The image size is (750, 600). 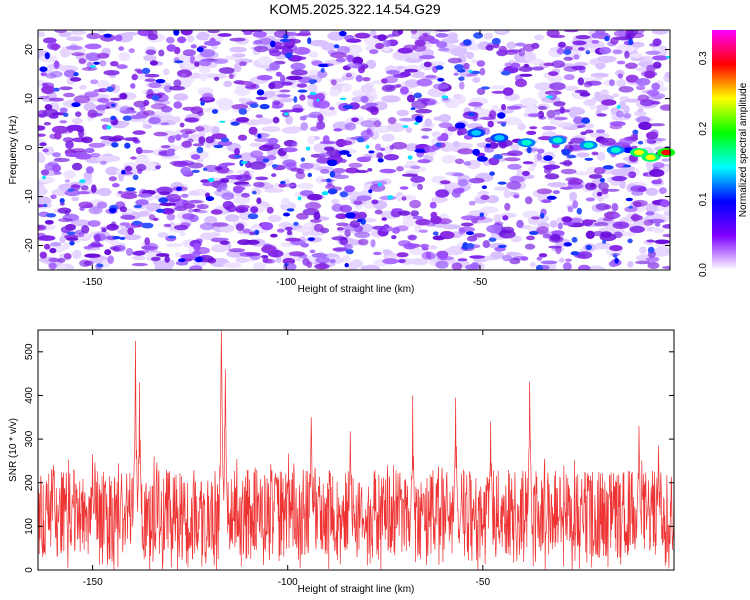 I want to click on snr-y-tick-label: 200, so click(x=29, y=482).